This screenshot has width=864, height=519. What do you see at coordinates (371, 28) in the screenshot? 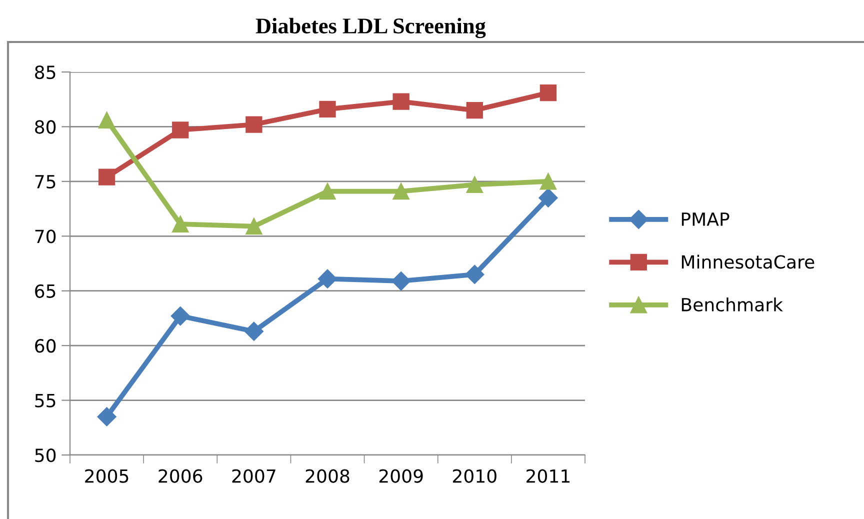
I see `chart-title: Diabetes LDL Screening` at bounding box center [371, 28].